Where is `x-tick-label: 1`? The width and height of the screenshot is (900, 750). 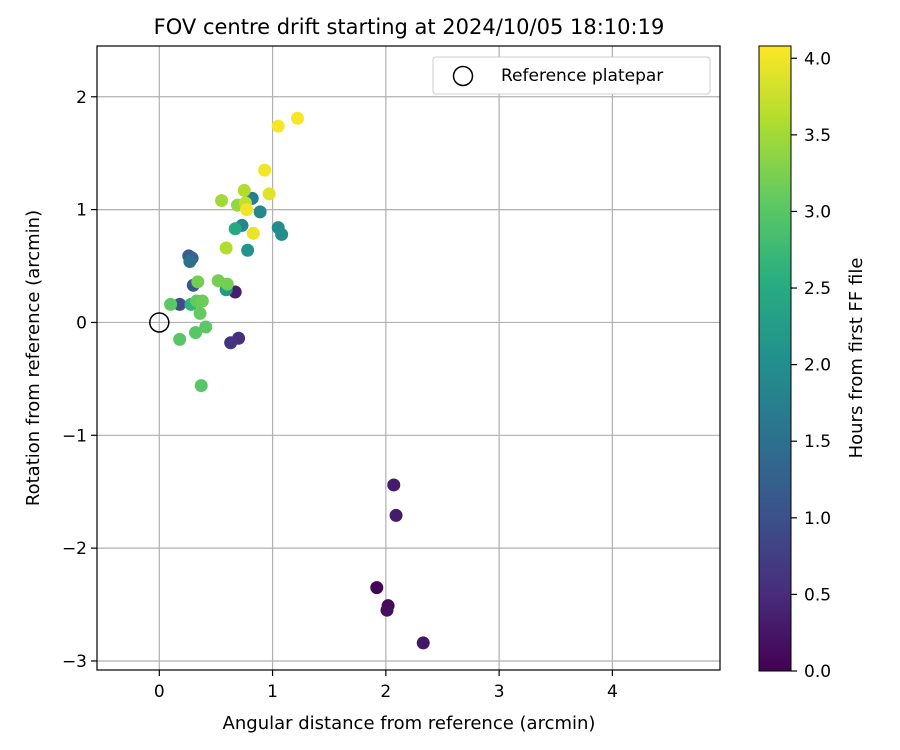
x-tick-label: 1 is located at coordinates (272, 692).